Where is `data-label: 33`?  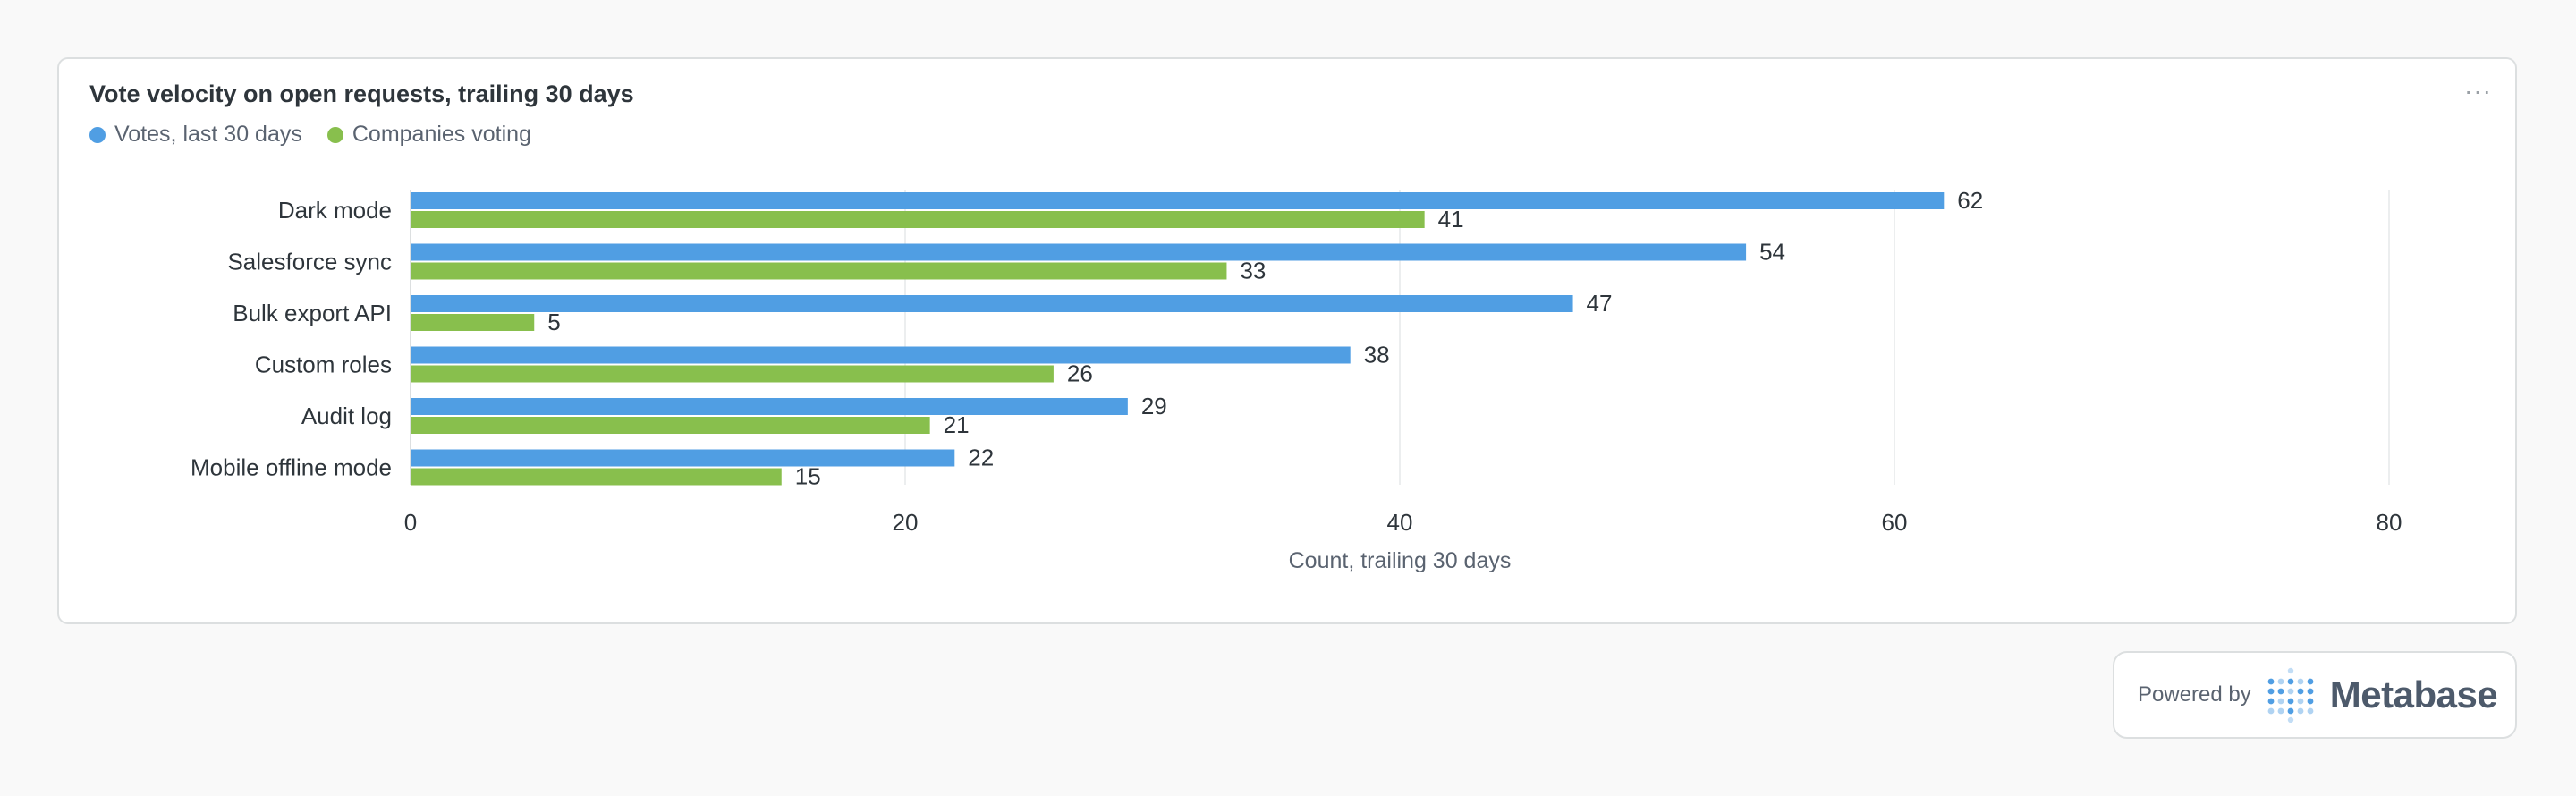 data-label: 33 is located at coordinates (1253, 271).